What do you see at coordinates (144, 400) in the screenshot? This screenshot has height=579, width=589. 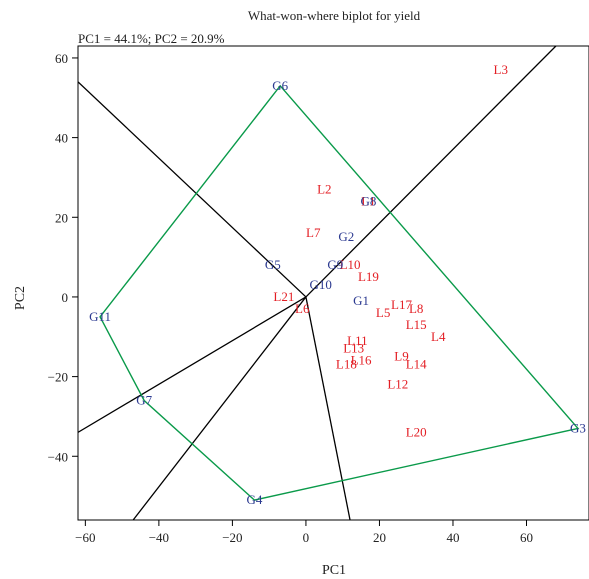 I see `genotype-label: G7` at bounding box center [144, 400].